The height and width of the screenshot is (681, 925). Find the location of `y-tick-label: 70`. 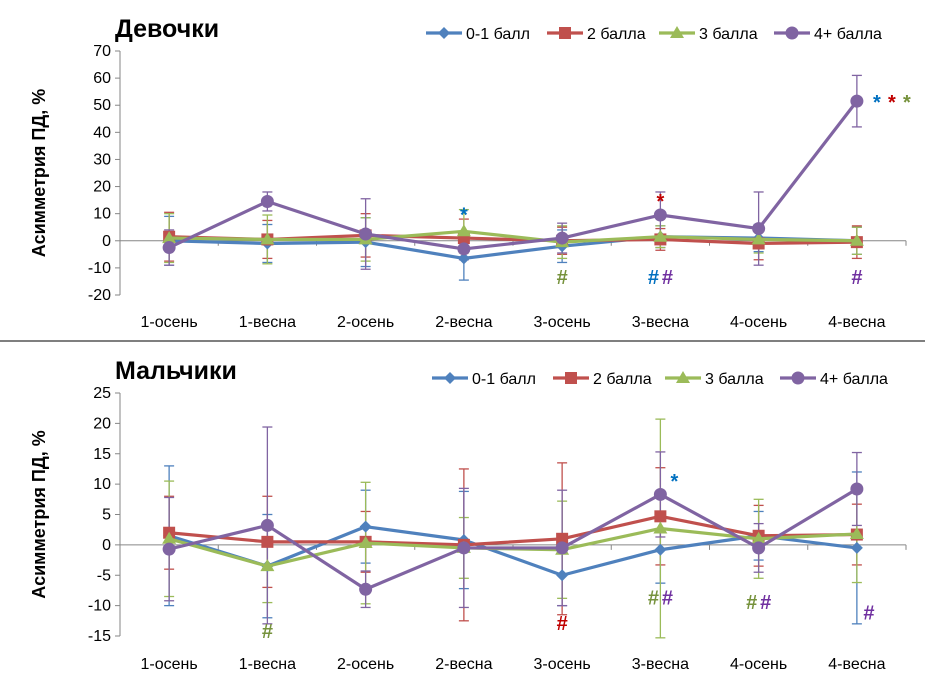

y-tick-label: 70 is located at coordinates (102, 51).